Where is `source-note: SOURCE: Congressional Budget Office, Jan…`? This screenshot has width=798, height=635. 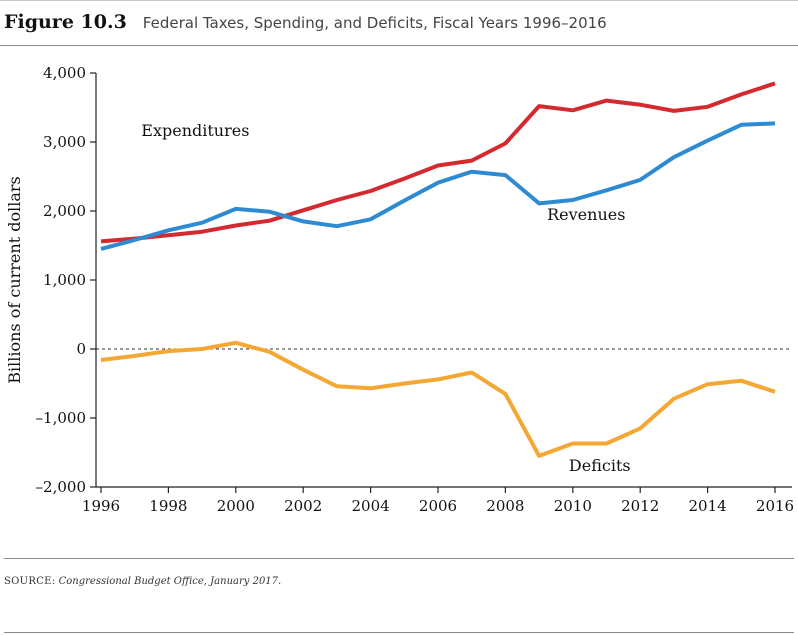 source-note: SOURCE: Congressional Budget Office, Jan… is located at coordinates (142, 581).